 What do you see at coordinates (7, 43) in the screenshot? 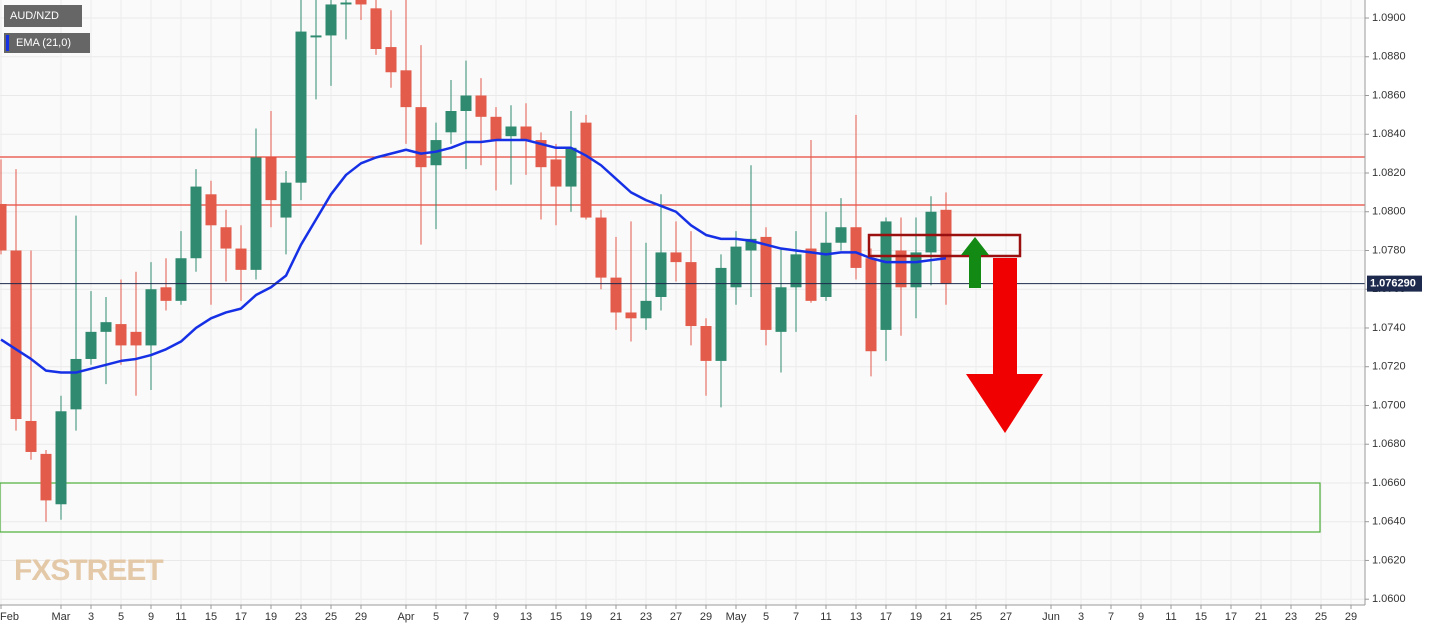
I see `legend-swatch` at bounding box center [7, 43].